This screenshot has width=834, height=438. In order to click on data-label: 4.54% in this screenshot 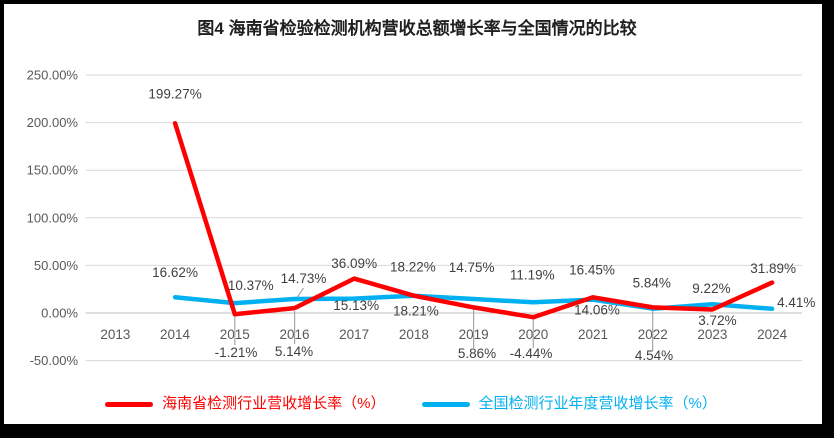, I will do `click(654, 355)`.